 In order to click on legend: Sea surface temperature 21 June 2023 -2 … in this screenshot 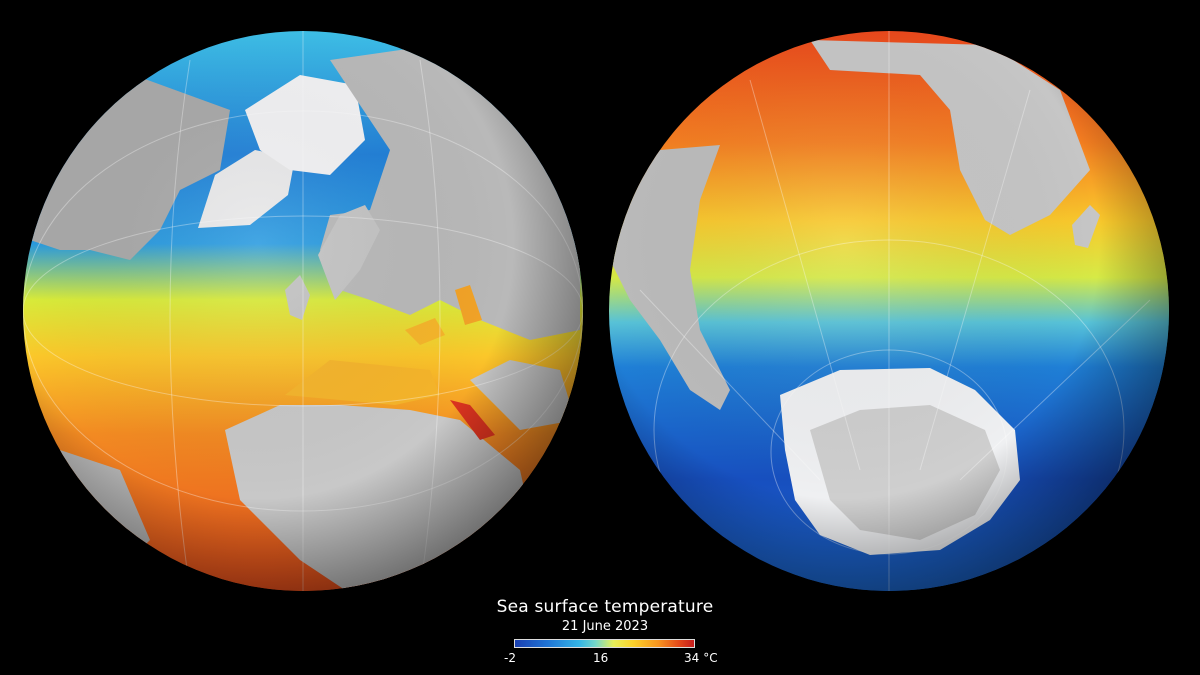, I will do `click(605, 630)`.